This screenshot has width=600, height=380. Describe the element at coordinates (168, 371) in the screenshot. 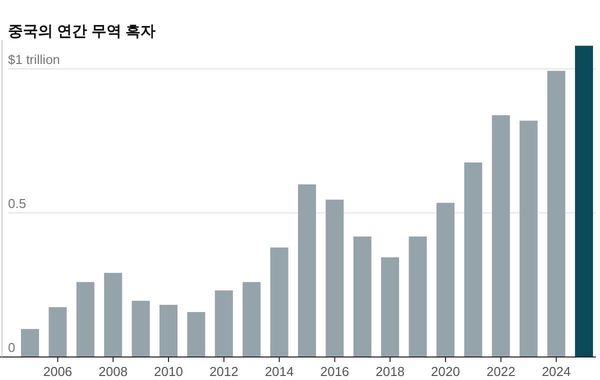

I see `x-tick-label: 2010` at that location.